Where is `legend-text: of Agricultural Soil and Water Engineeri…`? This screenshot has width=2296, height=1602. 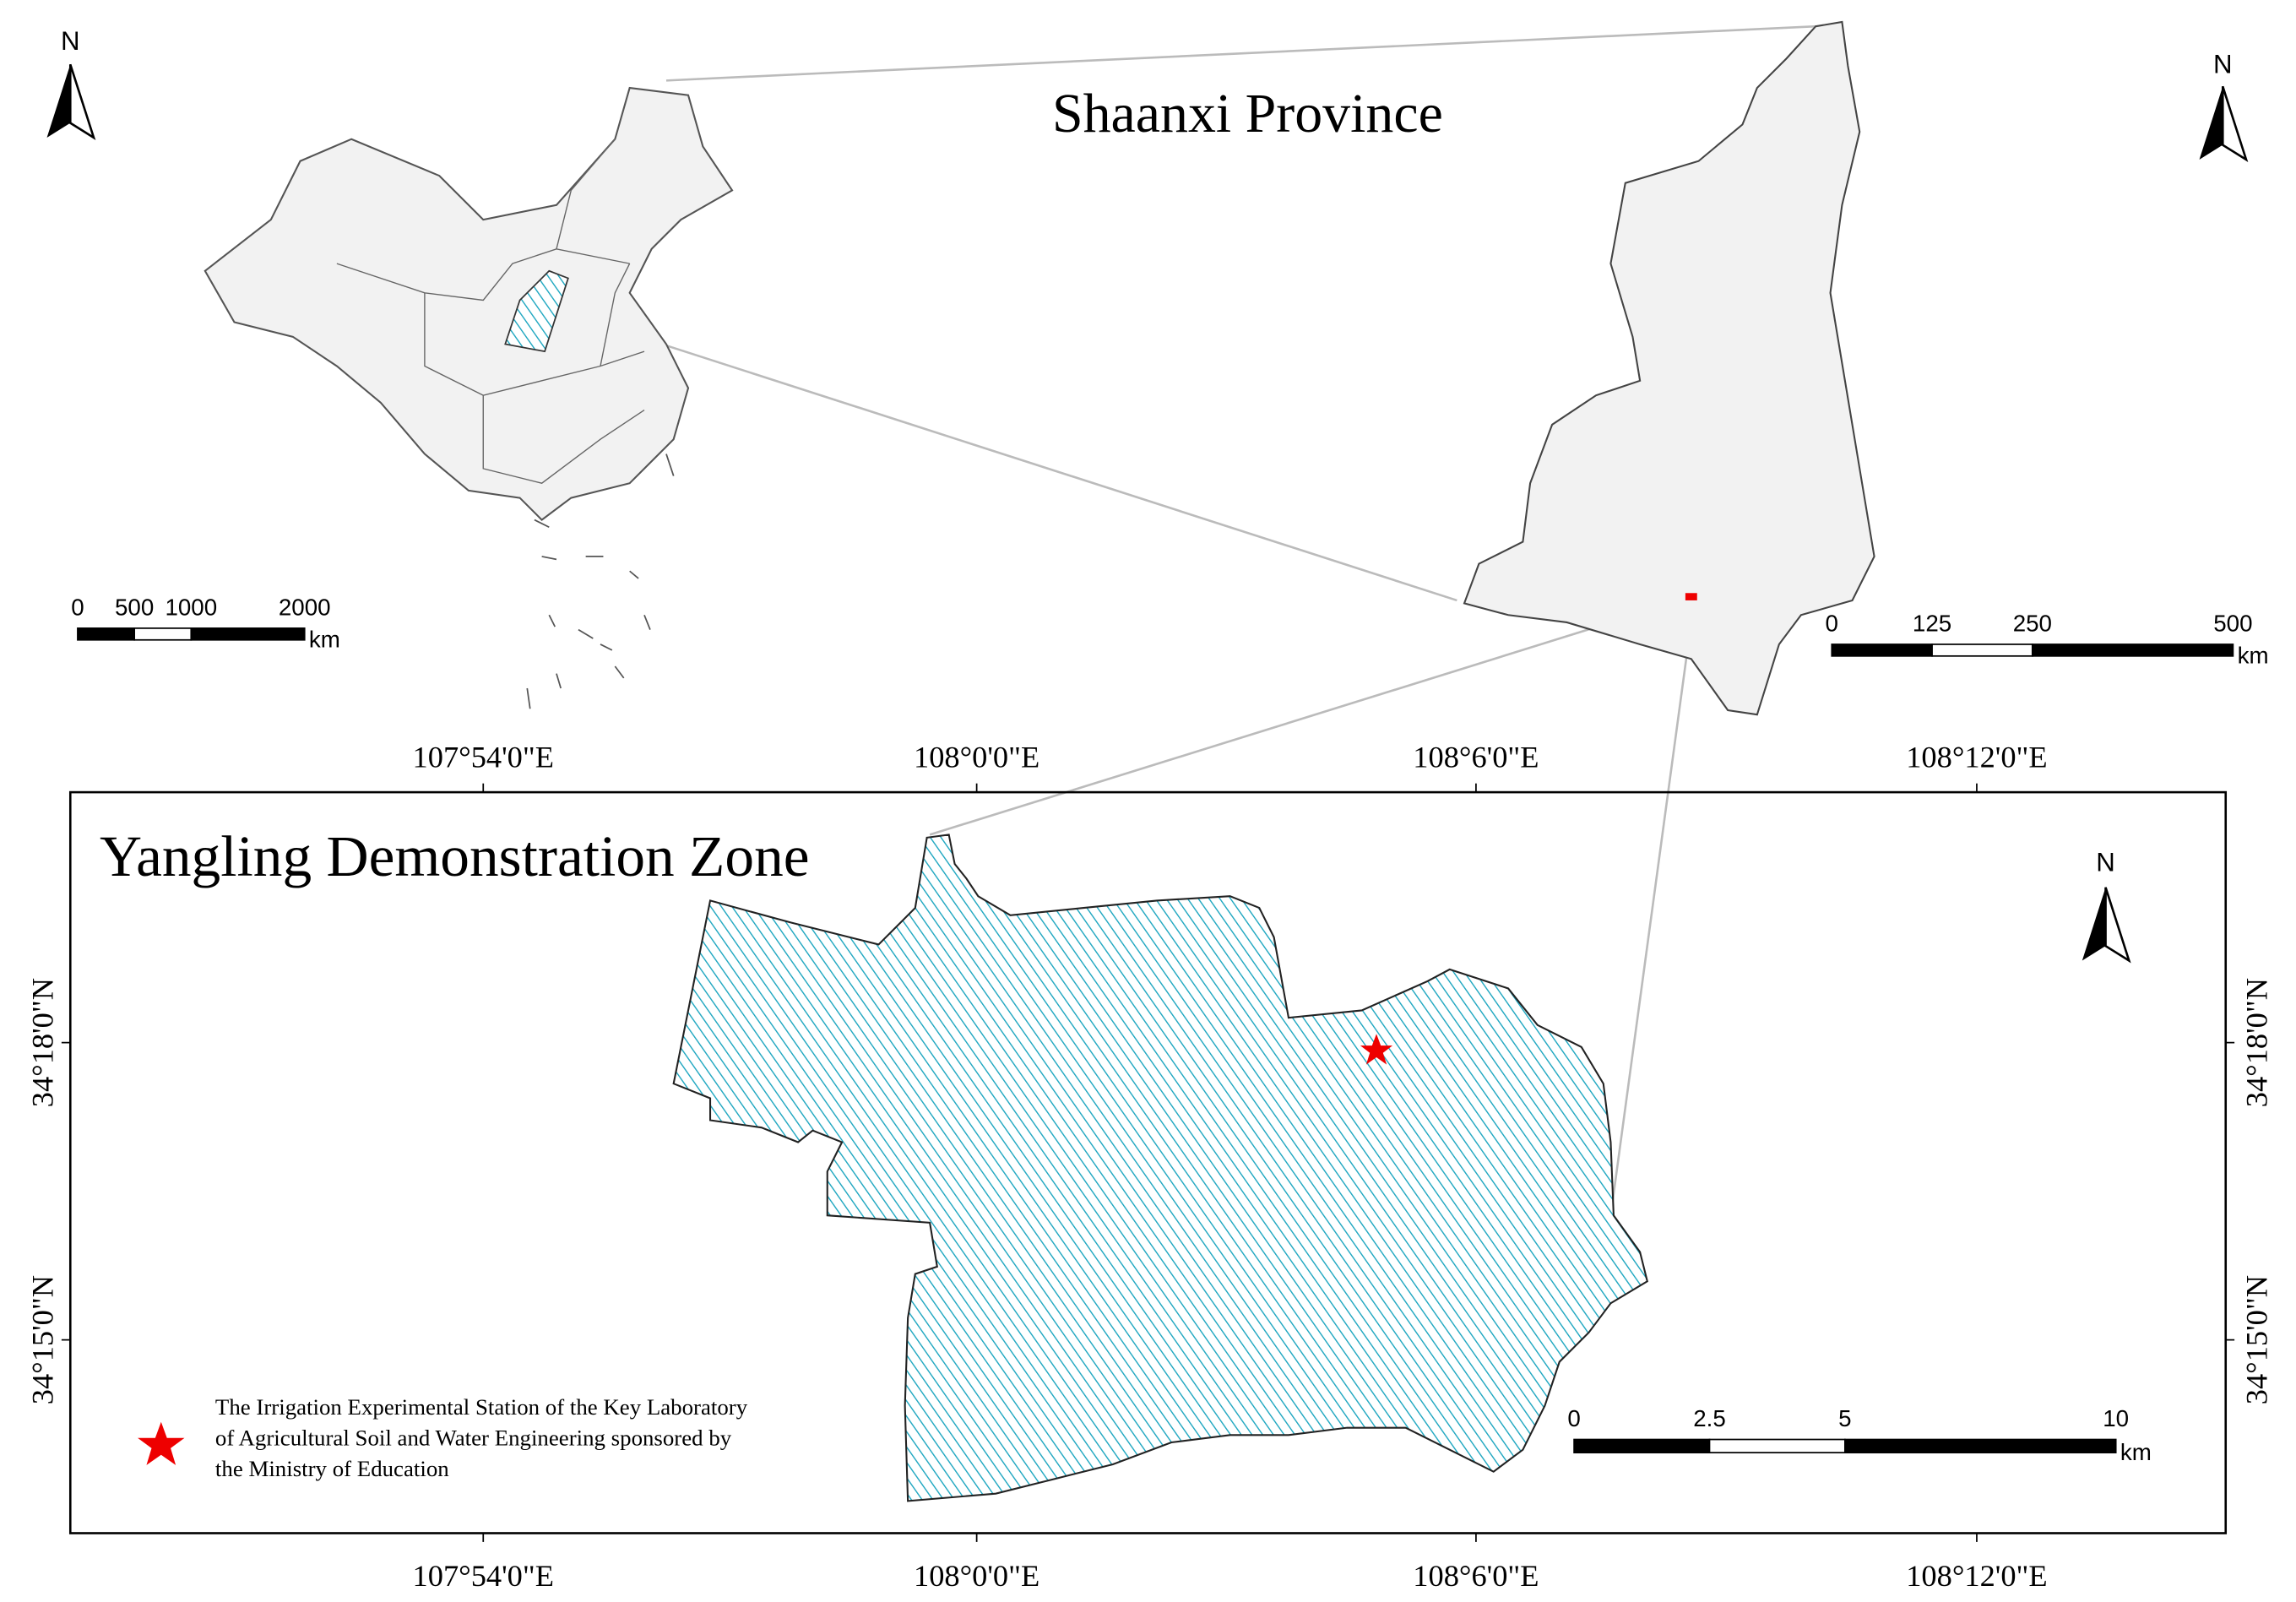
legend-text: of Agricultural Soil and Water Engineeri… is located at coordinates (473, 1437).